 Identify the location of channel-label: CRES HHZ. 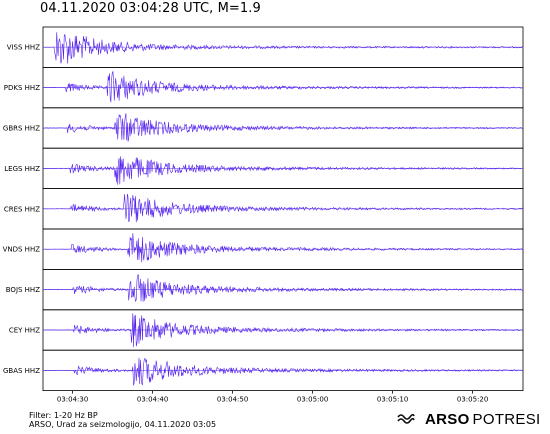
(22, 209).